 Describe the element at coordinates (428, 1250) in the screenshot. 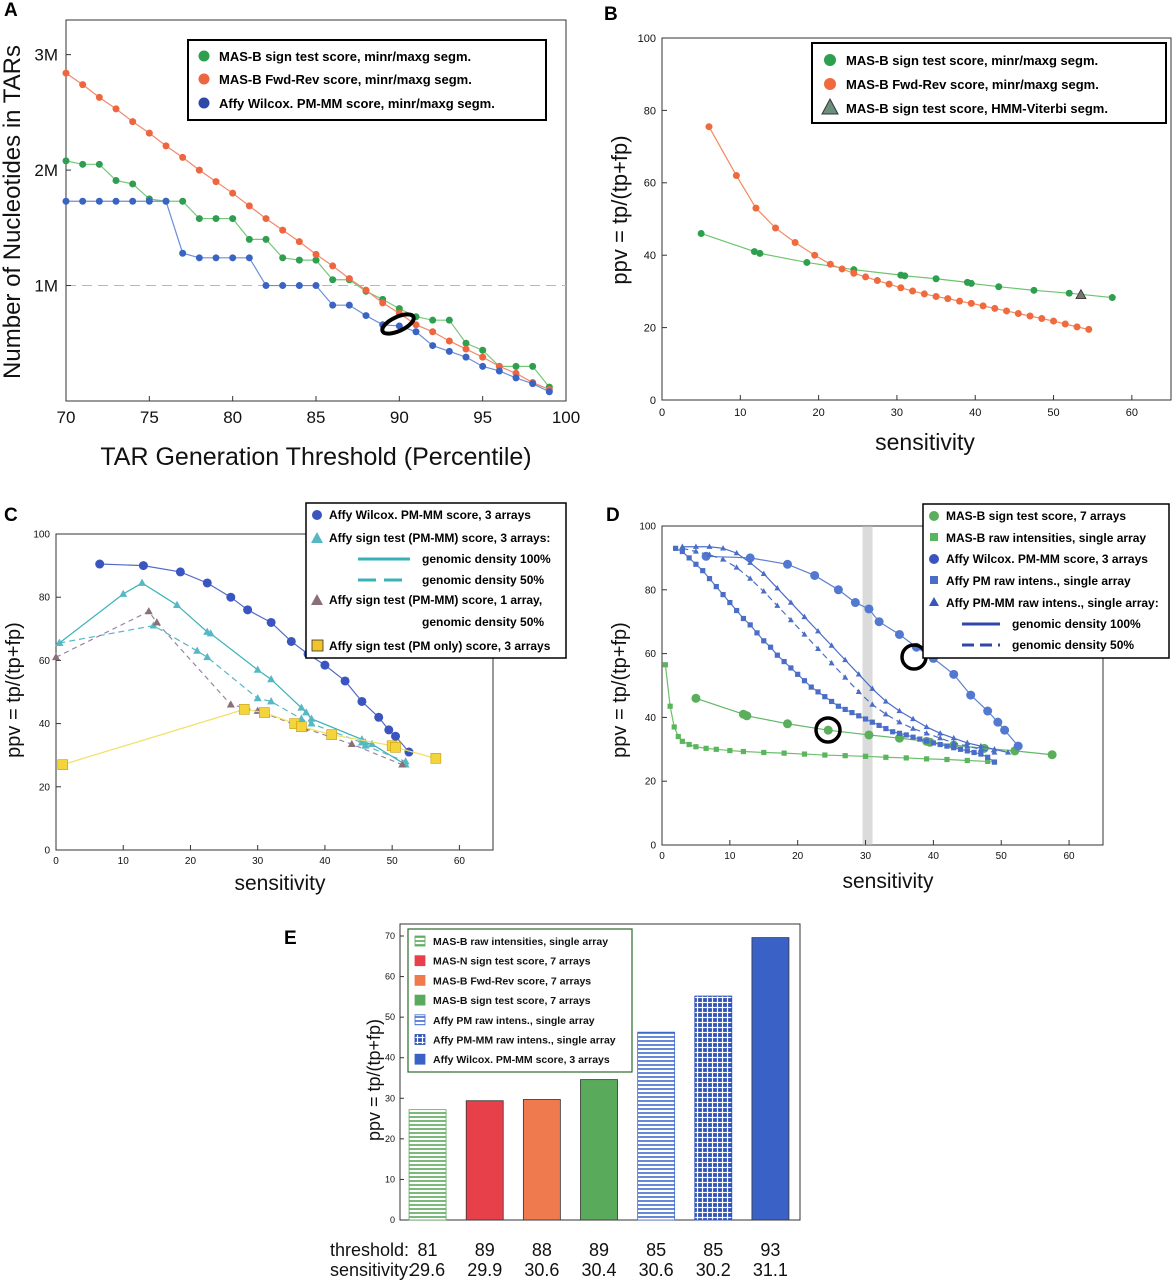

I see `panel-e-threshold-value: 81` at that location.